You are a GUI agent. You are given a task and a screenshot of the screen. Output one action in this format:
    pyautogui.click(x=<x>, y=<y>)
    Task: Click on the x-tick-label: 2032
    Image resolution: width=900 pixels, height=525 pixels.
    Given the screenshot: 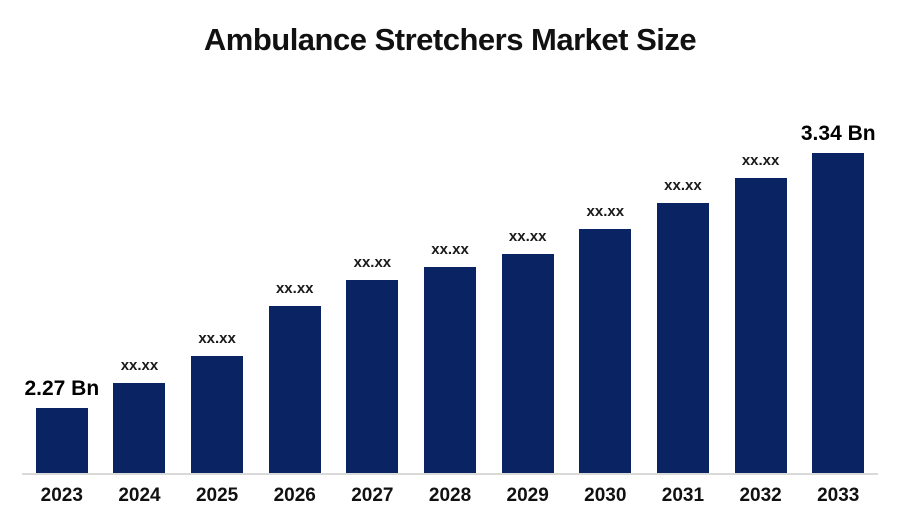 What is the action you would take?
    pyautogui.click(x=760, y=495)
    